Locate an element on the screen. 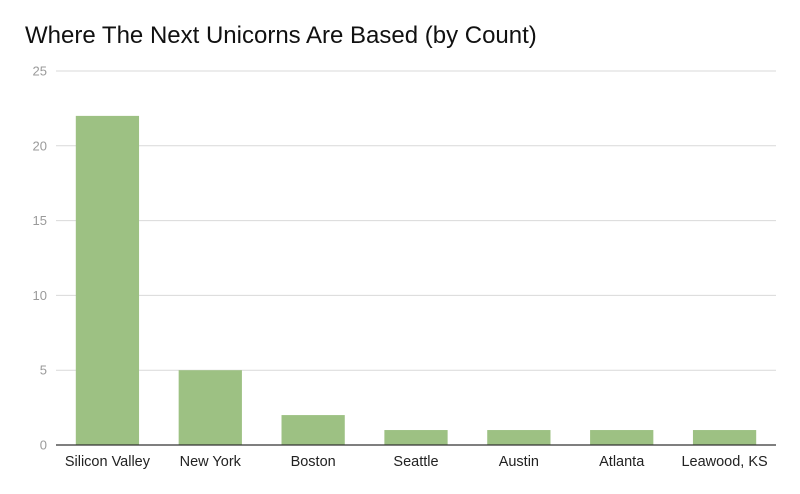 The image size is (800, 494). y-tick-label: 15 is located at coordinates (40, 220).